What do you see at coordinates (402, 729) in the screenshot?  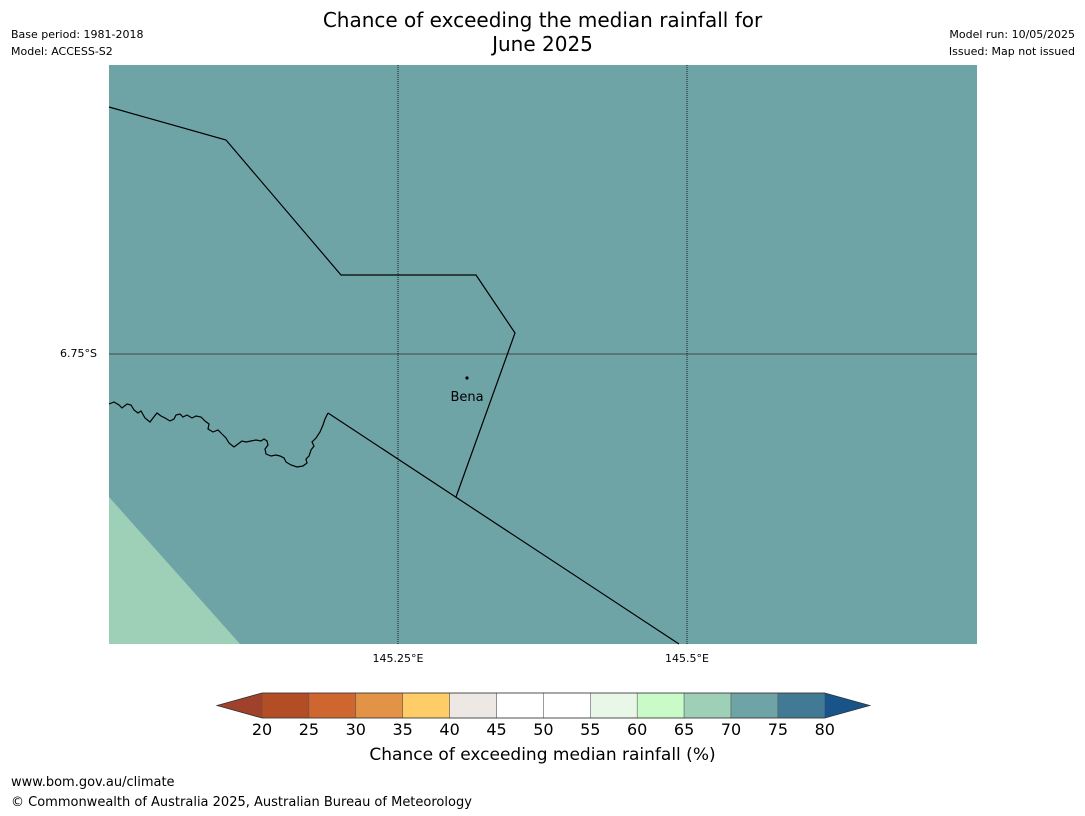 I see `colorbar-tick-label: 35` at bounding box center [402, 729].